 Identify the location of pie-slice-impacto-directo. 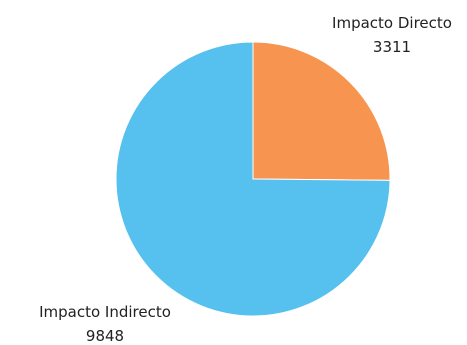
(321, 111).